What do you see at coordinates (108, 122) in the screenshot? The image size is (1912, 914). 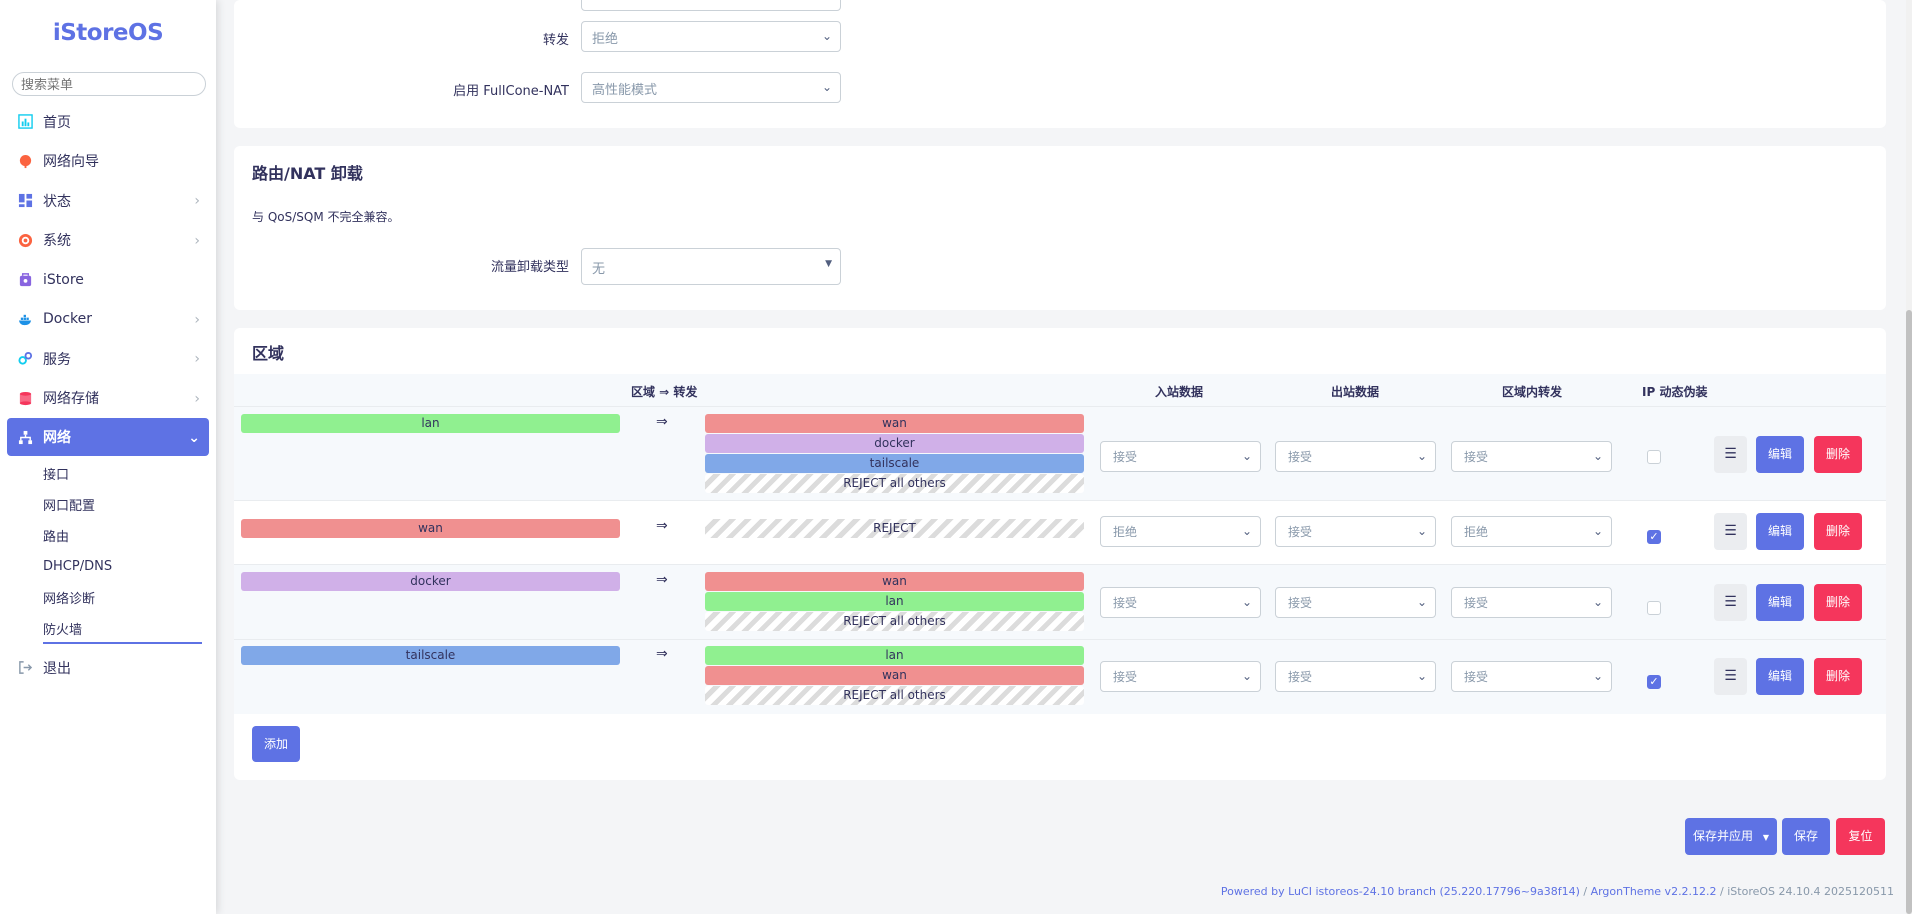 I see `nav-item-home: 首页` at bounding box center [108, 122].